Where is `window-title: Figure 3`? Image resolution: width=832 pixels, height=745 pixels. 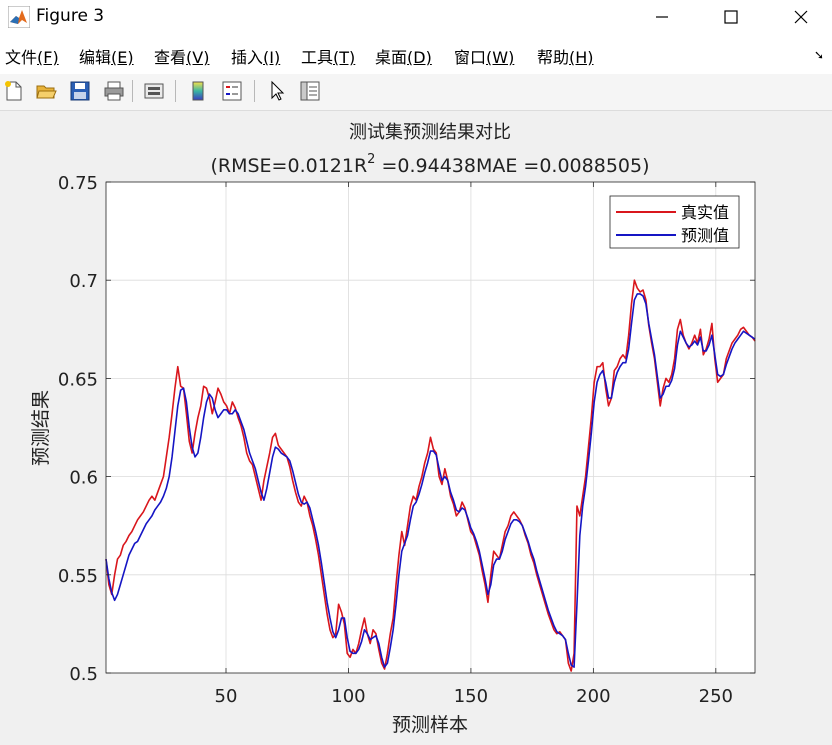 window-title: Figure 3 is located at coordinates (70, 16).